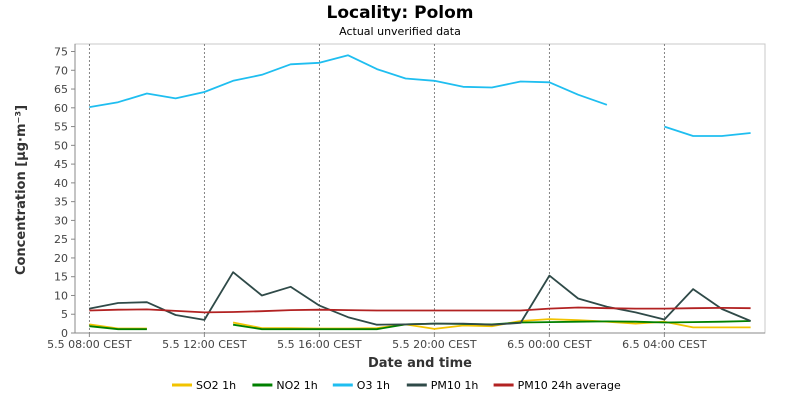 Image resolution: width=800 pixels, height=400 pixels. I want to click on y-axis-ticks: 0 5 10 15 20 25 30 35 40 45 50 55 60 65 70 75, so click(64, 193).